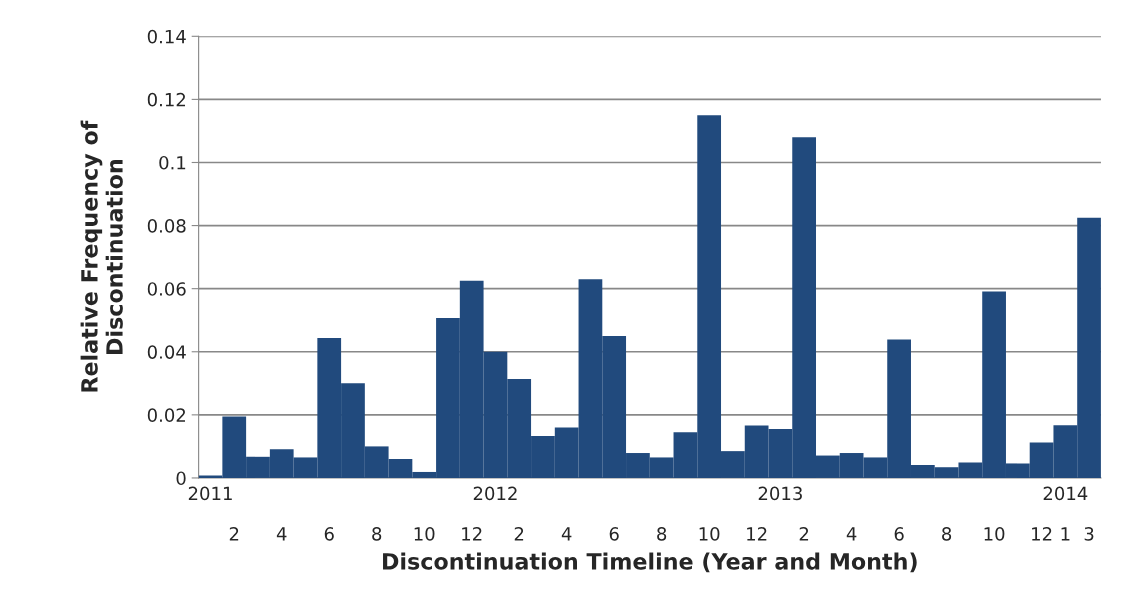  Describe the element at coordinates (166, 415) in the screenshot. I see `y-tick-label: 0.02` at that location.